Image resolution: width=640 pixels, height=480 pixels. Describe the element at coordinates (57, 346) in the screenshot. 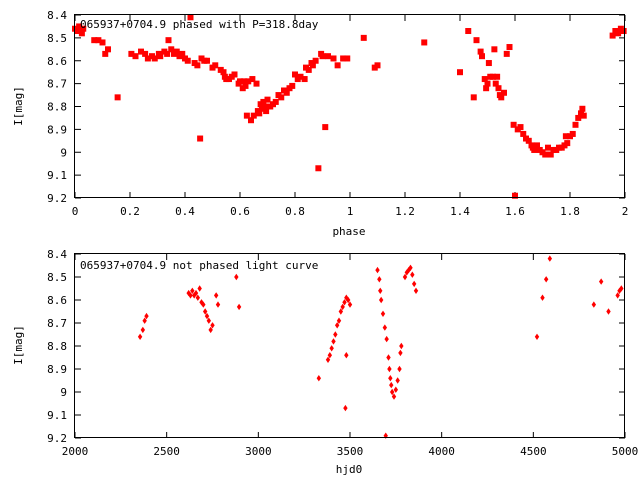

I see `raw-y-tick-label: 8.8` at that location.